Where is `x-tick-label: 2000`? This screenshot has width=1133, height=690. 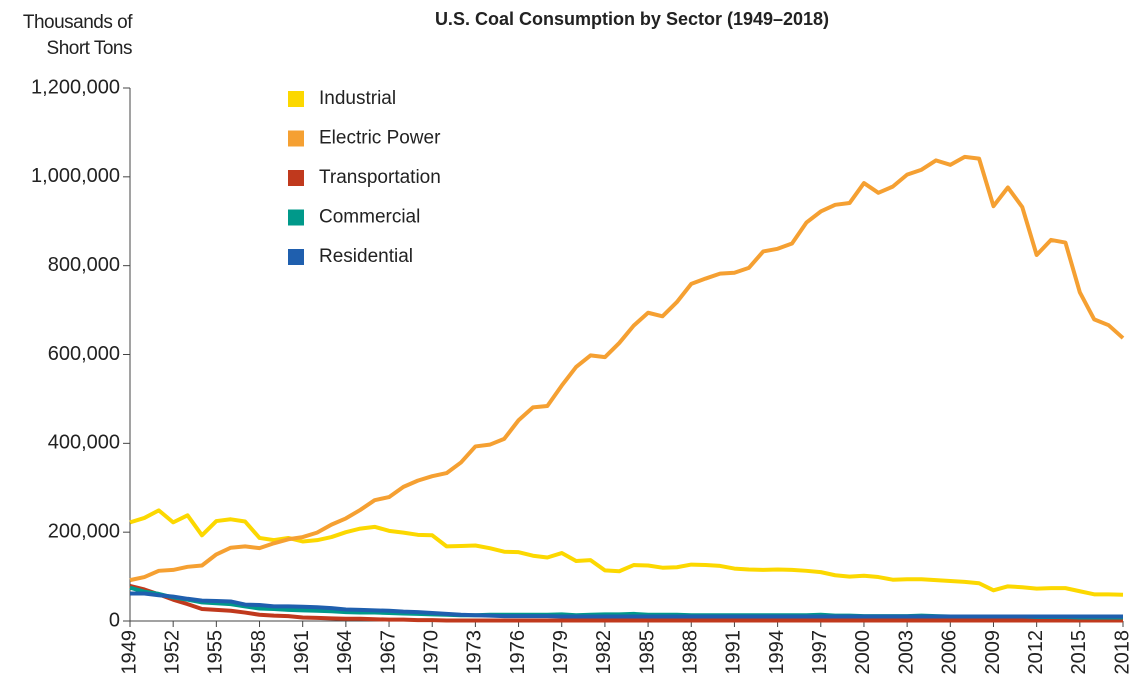 x-tick-label: 2000 is located at coordinates (863, 652).